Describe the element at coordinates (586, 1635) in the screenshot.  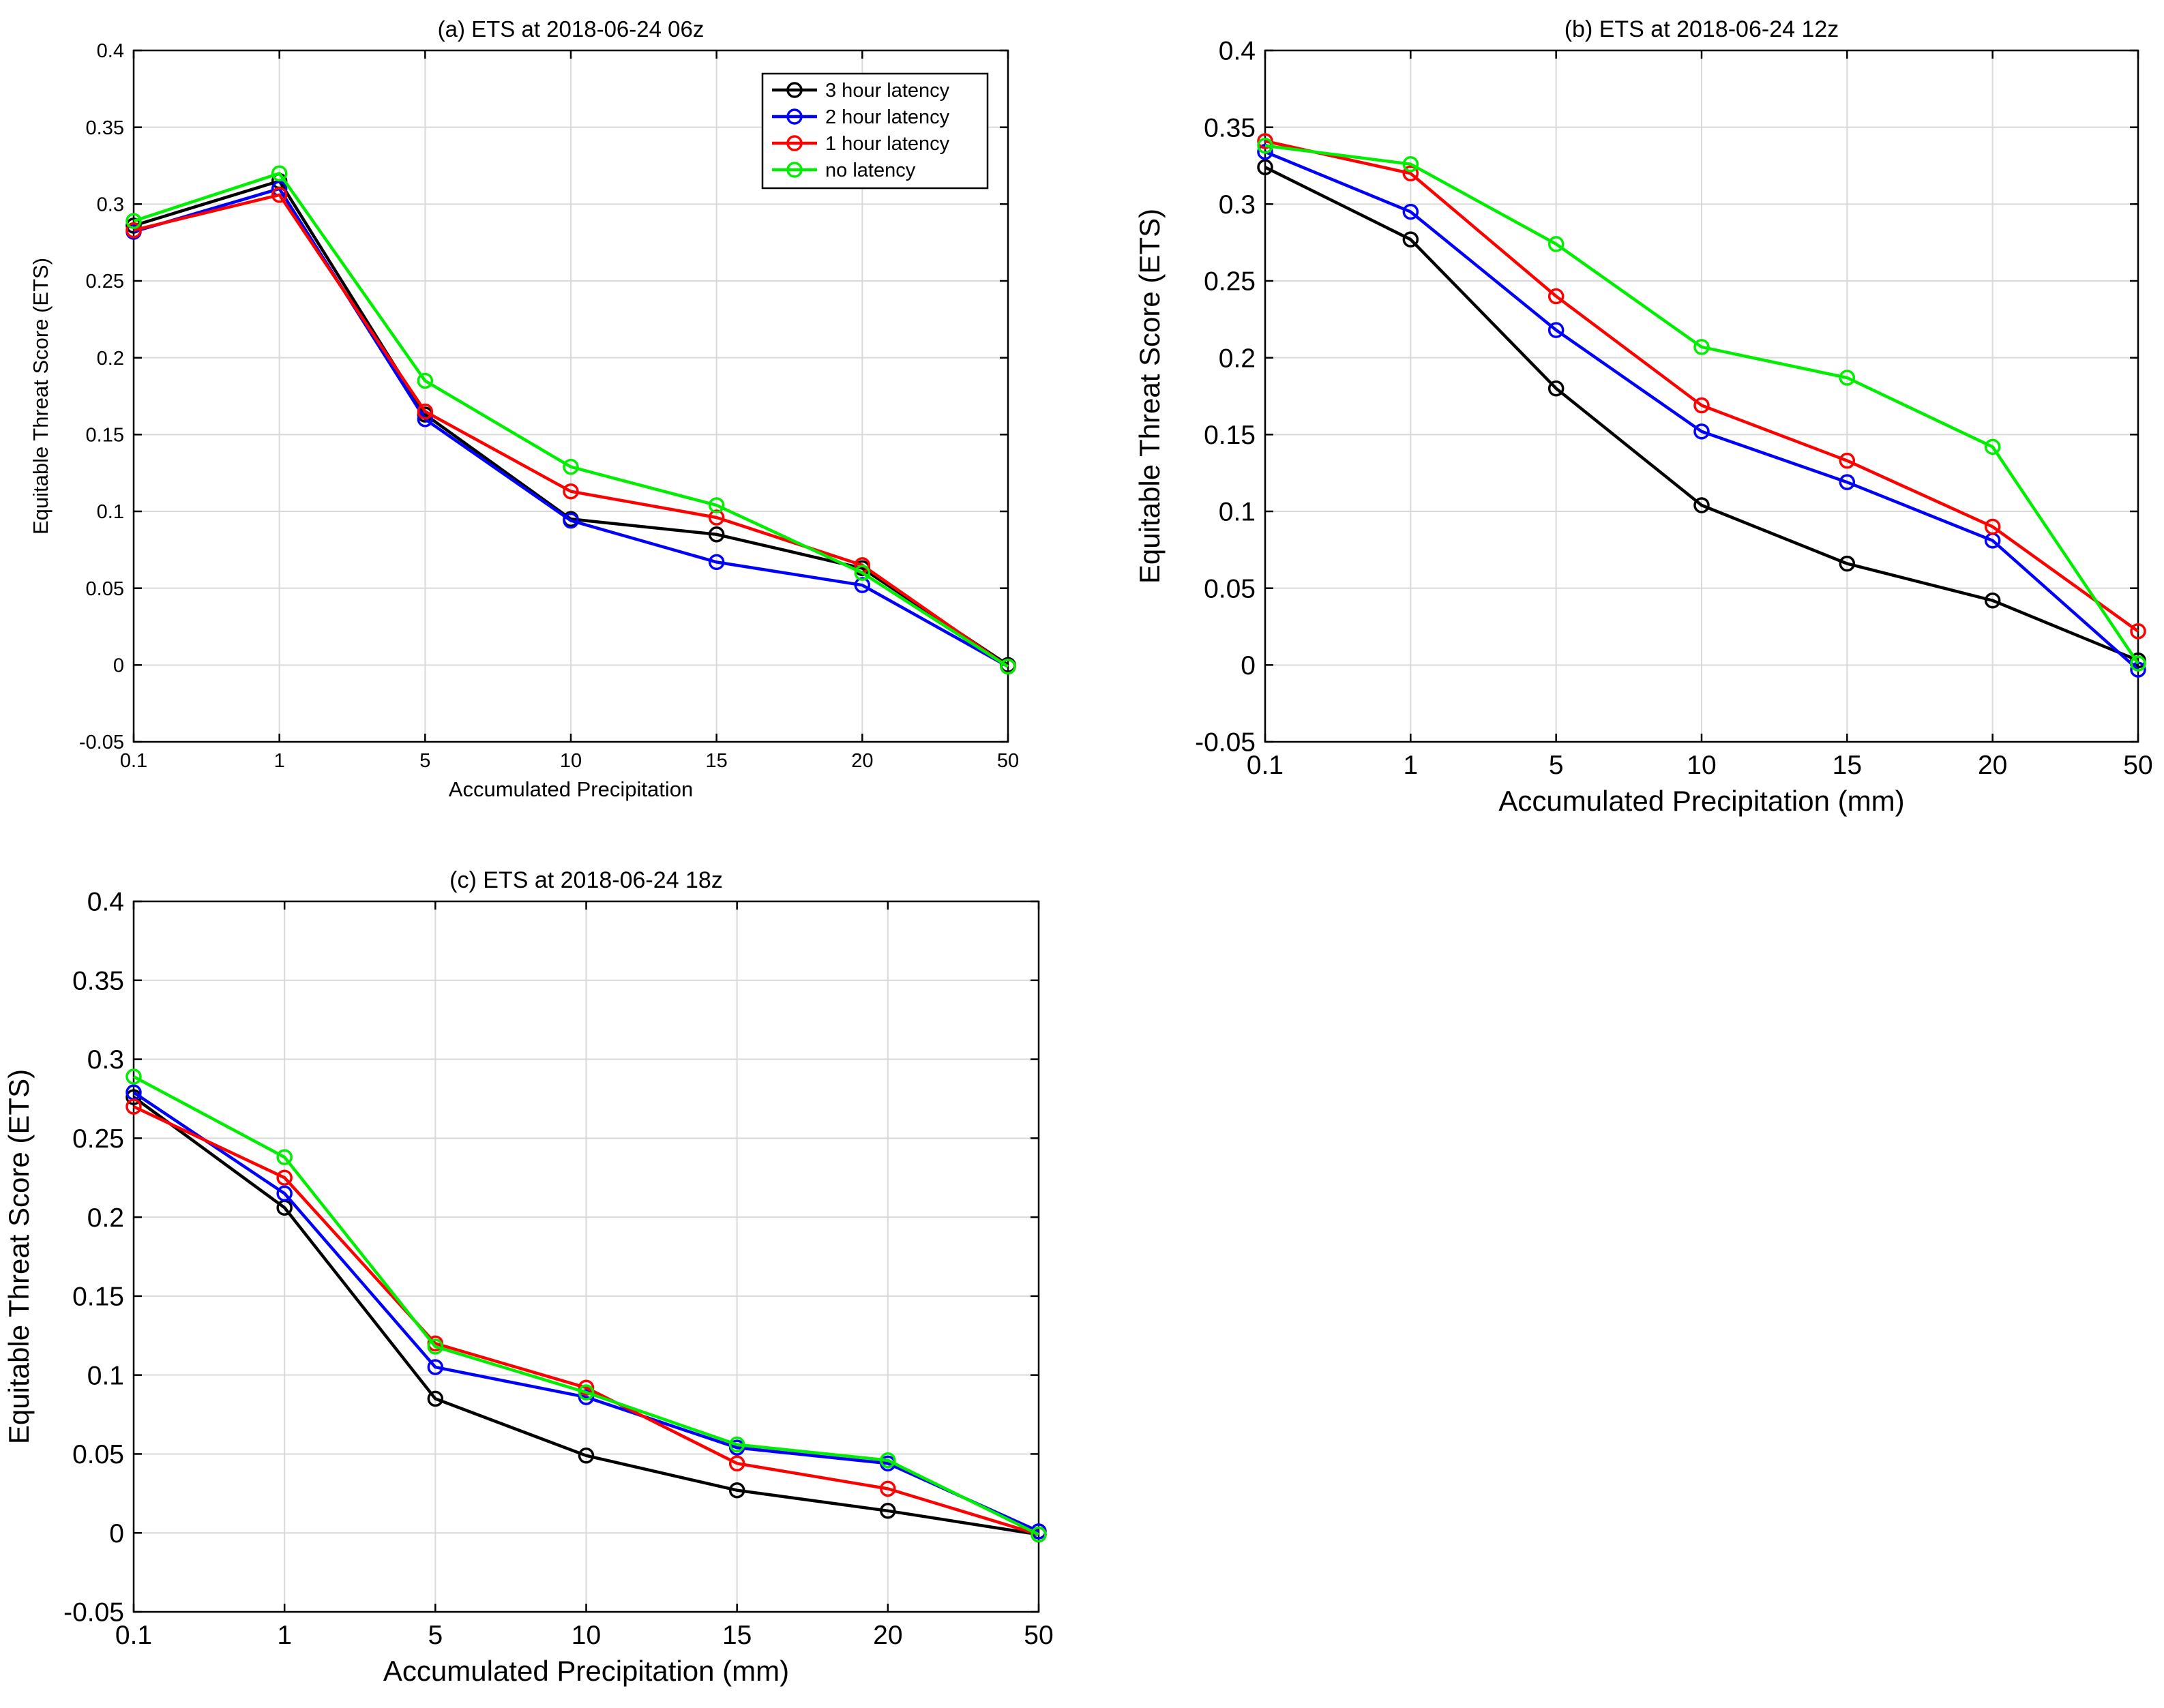
I see `x-tick-label: 10` at that location.